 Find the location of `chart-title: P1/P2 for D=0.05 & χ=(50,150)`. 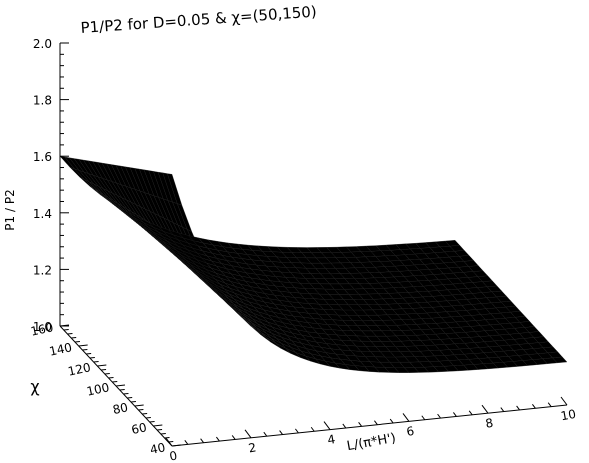

chart-title: P1/P2 for D=0.05 & χ=(50,150) is located at coordinates (198, 20).